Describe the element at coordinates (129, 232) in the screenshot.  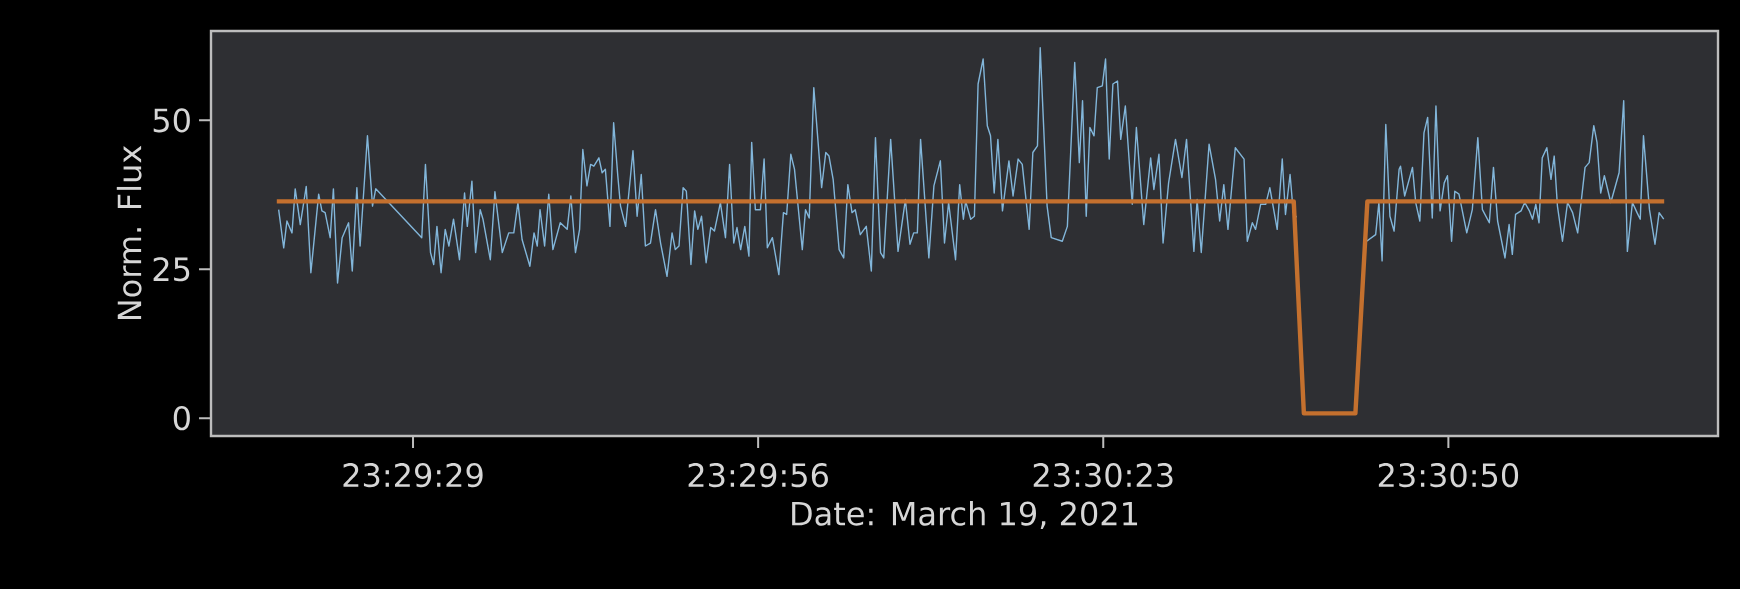
I see `y-axis-title: Norm. Flux` at that location.